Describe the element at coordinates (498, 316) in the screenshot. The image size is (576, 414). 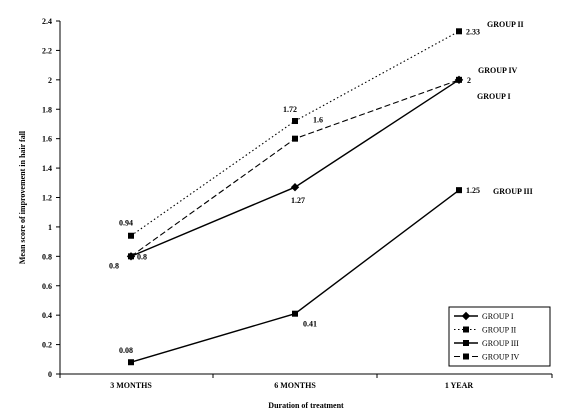
I see `legend-label: GROUP I` at that location.